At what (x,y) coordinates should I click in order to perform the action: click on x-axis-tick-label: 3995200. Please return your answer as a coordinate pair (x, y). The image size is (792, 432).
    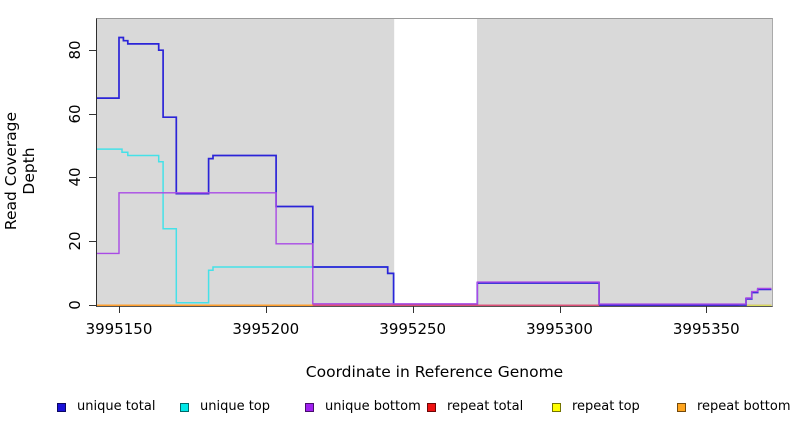
    Looking at the image, I should click on (266, 329).